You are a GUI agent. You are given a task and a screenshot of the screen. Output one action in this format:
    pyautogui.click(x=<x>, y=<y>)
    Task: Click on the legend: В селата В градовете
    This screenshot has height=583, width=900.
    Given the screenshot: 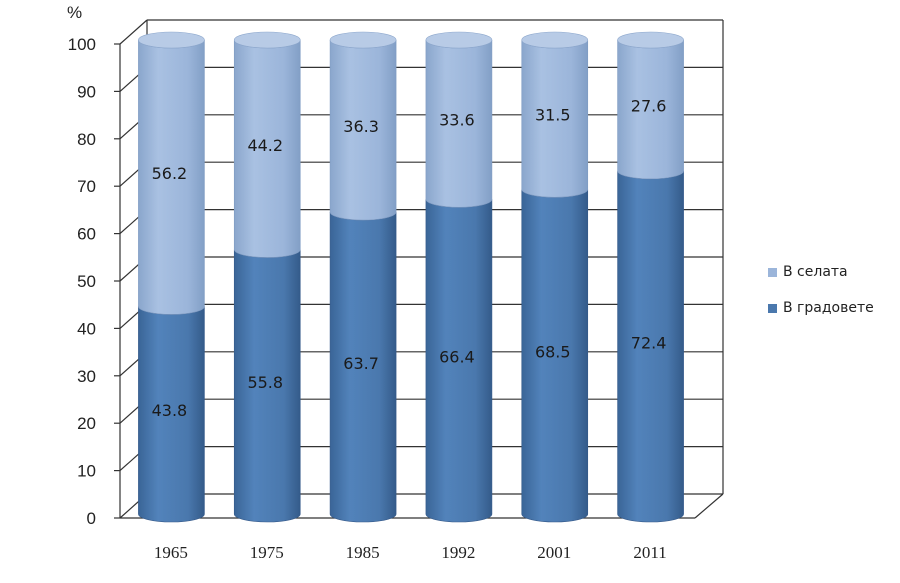 What is the action you would take?
    pyautogui.click(x=821, y=298)
    